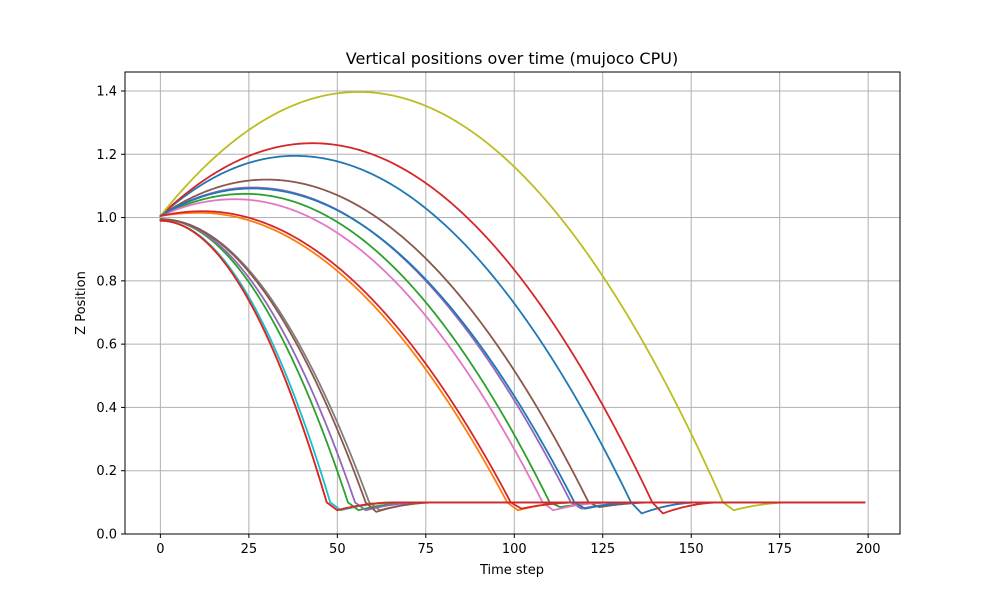  Describe the element at coordinates (337, 549) in the screenshot. I see `x-tick-label: 50` at that location.